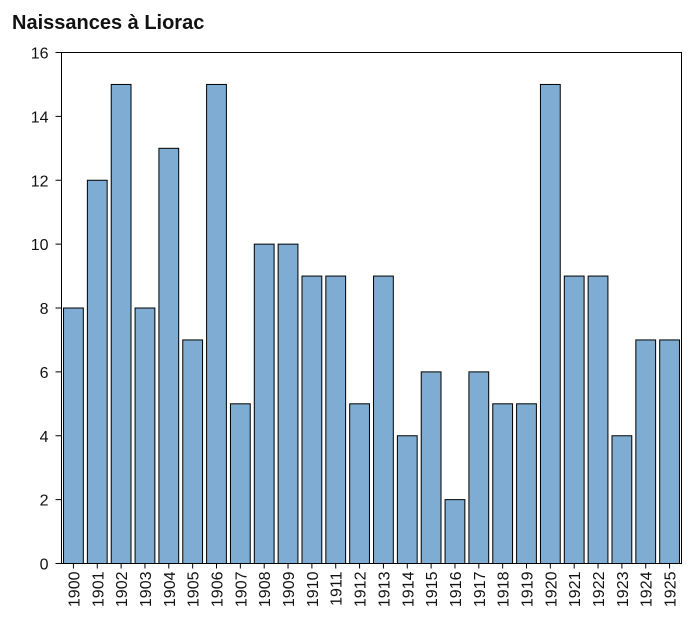  What do you see at coordinates (312, 419) in the screenshot?
I see `bar-1910` at bounding box center [312, 419].